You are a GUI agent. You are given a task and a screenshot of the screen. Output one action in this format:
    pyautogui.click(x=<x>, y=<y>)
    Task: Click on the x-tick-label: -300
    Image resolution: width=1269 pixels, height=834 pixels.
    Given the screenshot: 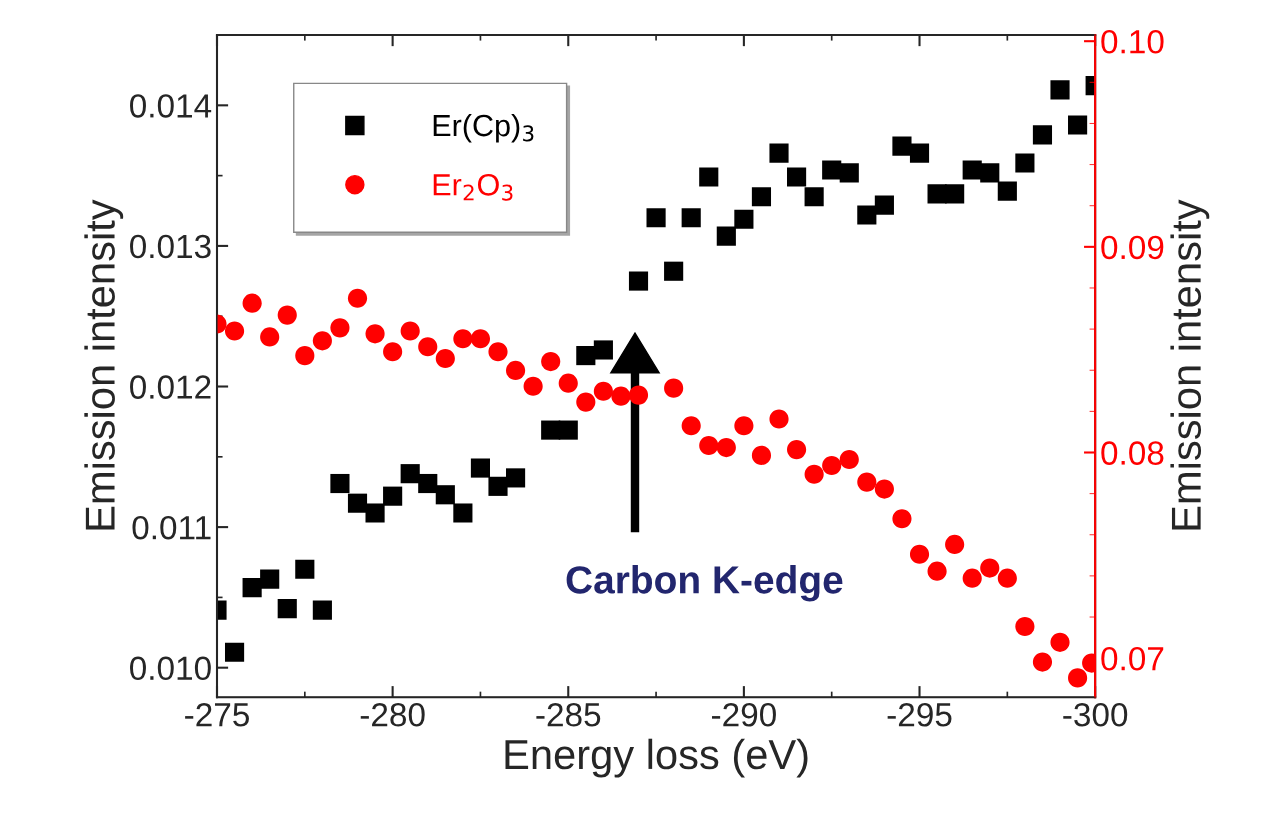 What is the action you would take?
    pyautogui.click(x=1095, y=714)
    